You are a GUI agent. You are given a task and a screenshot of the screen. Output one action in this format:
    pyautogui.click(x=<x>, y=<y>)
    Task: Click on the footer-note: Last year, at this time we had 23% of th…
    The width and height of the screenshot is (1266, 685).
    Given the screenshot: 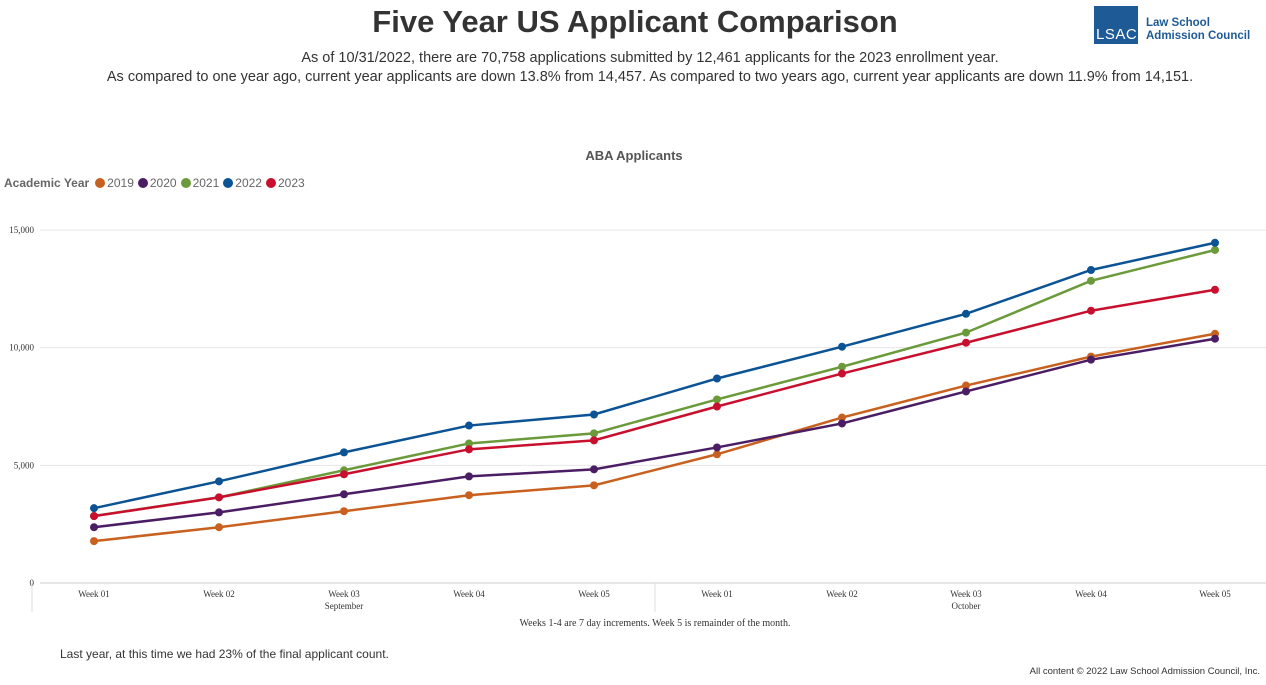 What is the action you would take?
    pyautogui.click(x=224, y=654)
    